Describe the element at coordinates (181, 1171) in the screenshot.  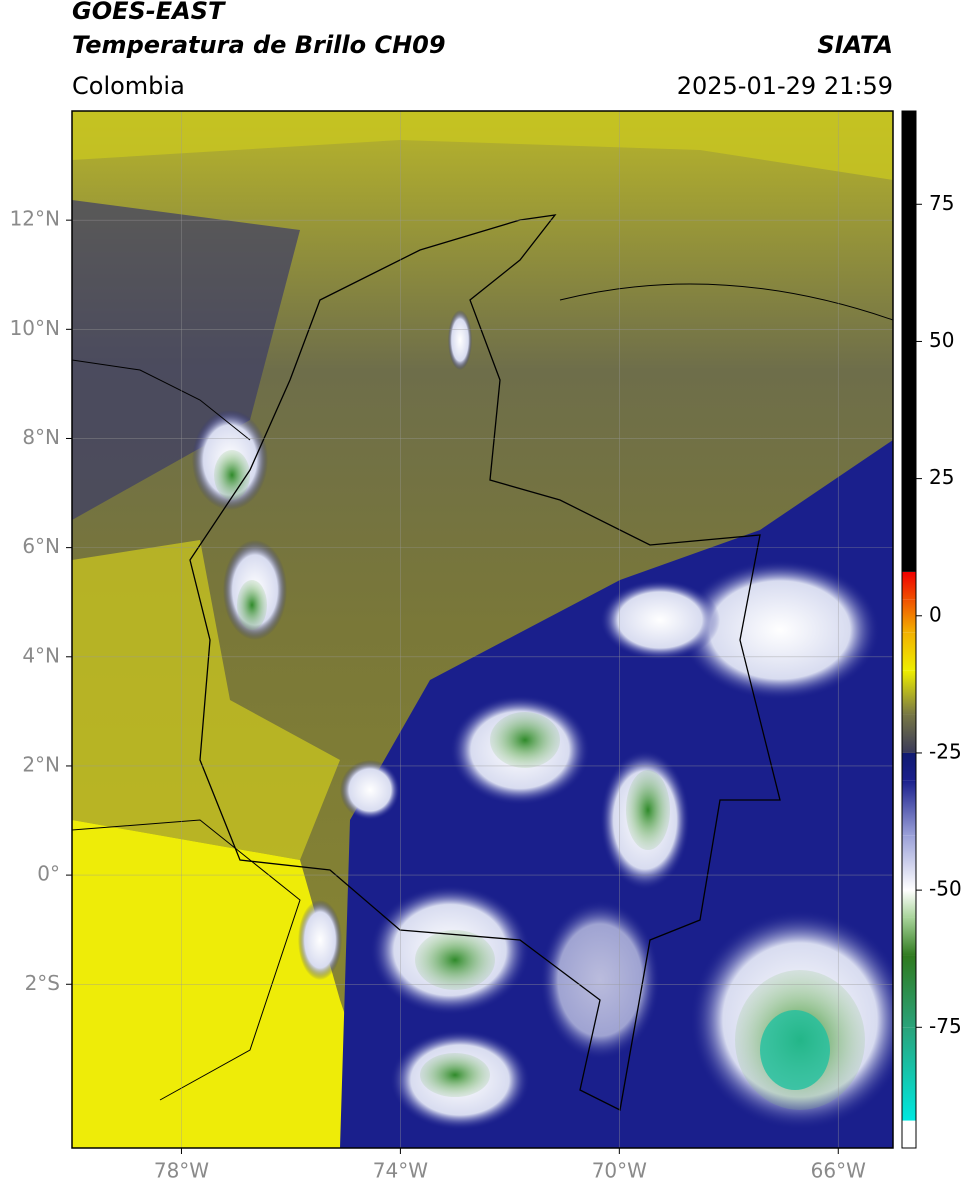
I see `x-tick-label: 78°W` at that location.